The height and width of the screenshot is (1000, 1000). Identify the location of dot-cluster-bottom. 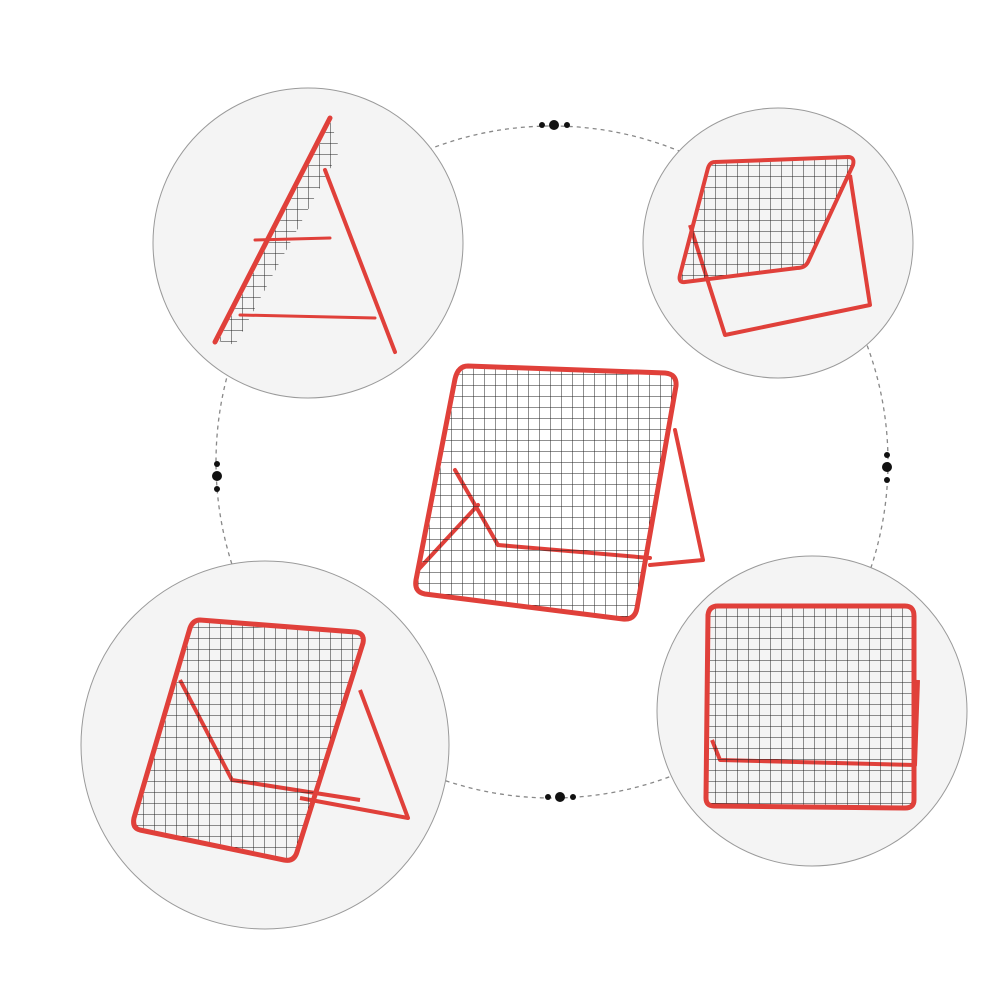
(560, 797).